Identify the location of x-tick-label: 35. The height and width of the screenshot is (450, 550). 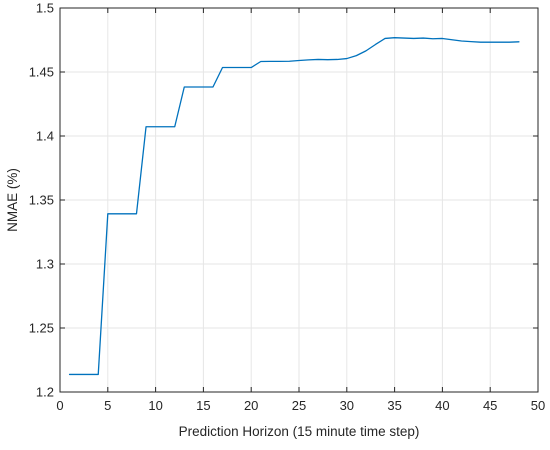
(394, 405).